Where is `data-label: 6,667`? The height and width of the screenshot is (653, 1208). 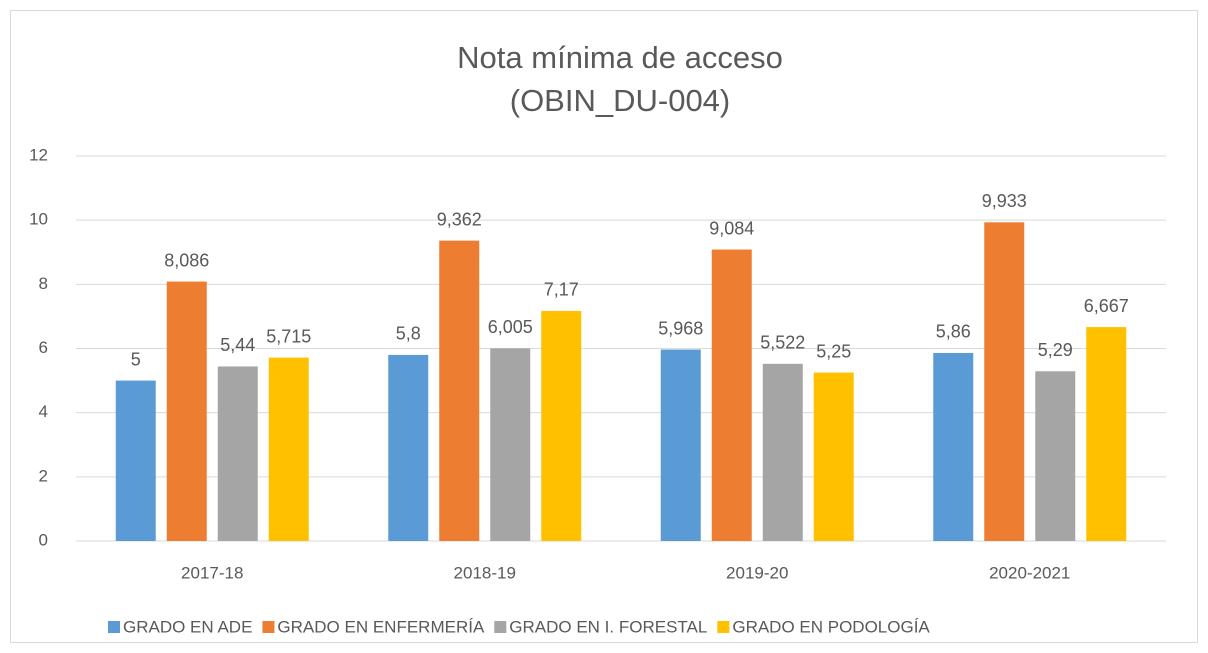 data-label: 6,667 is located at coordinates (1106, 306).